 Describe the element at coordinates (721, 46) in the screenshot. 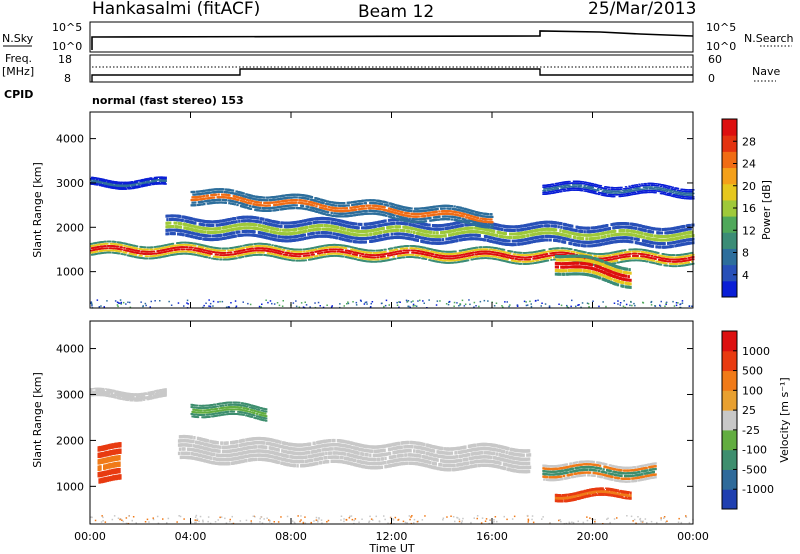

I see `nsearch-tick-bottom: 10^0` at that location.